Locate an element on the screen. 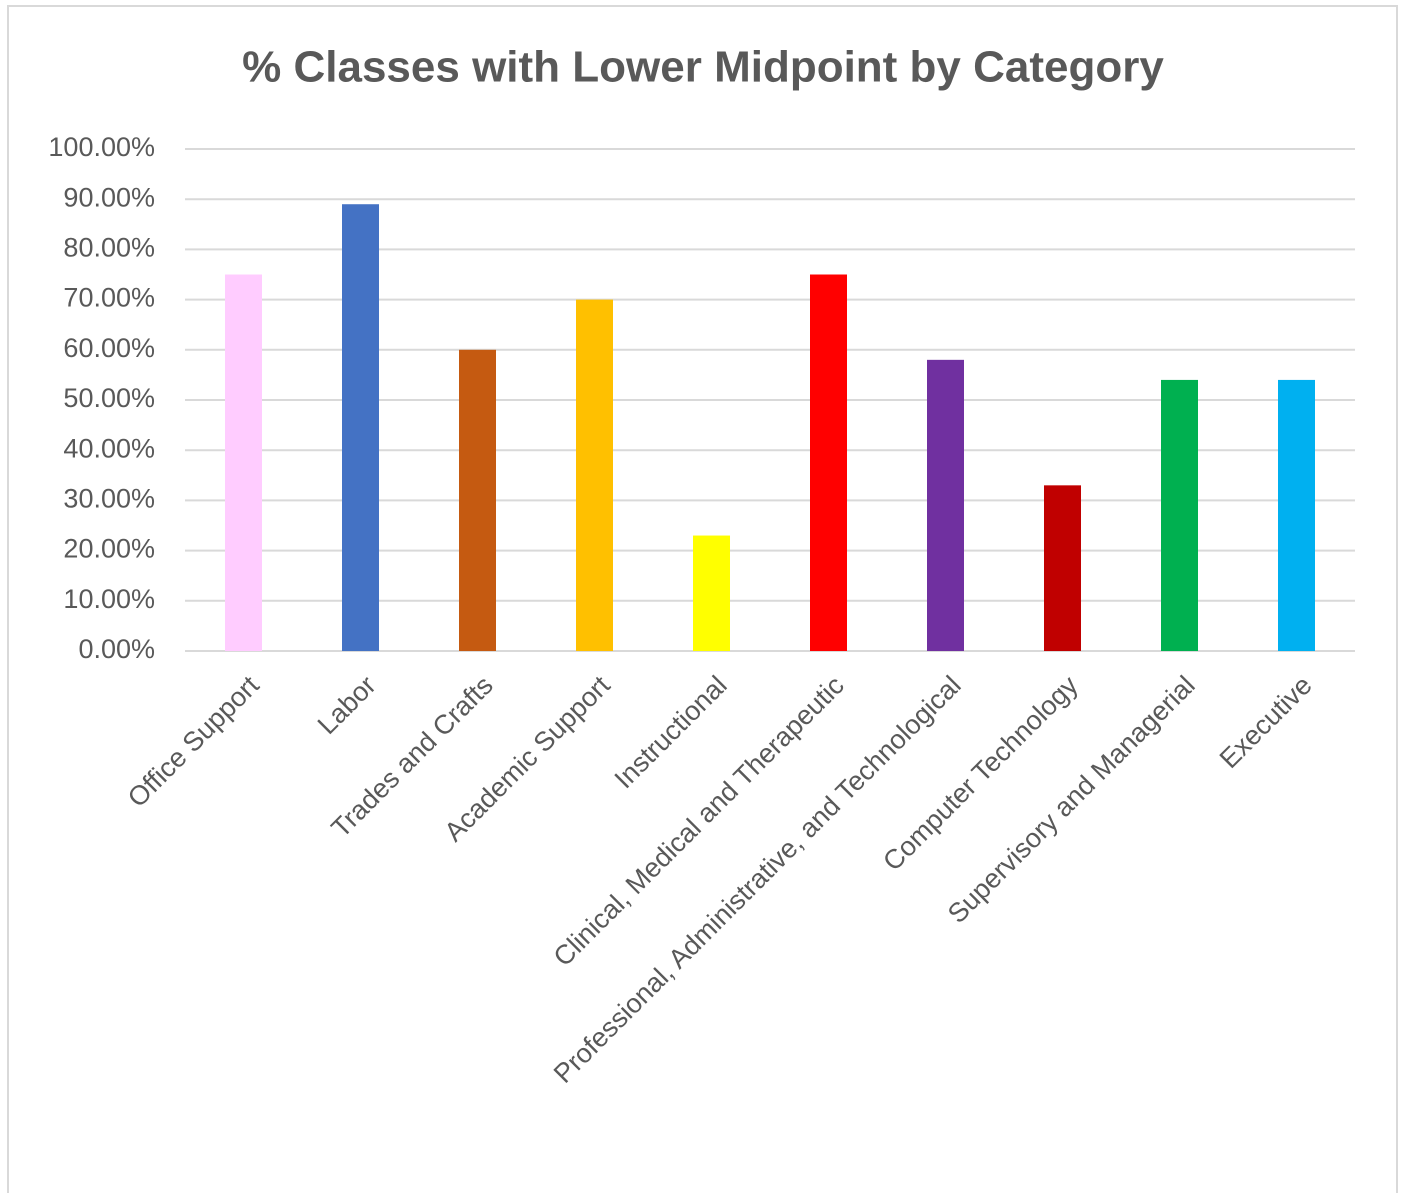 The image size is (1404, 1193). y-tick-label: 60.00% is located at coordinates (109, 348).